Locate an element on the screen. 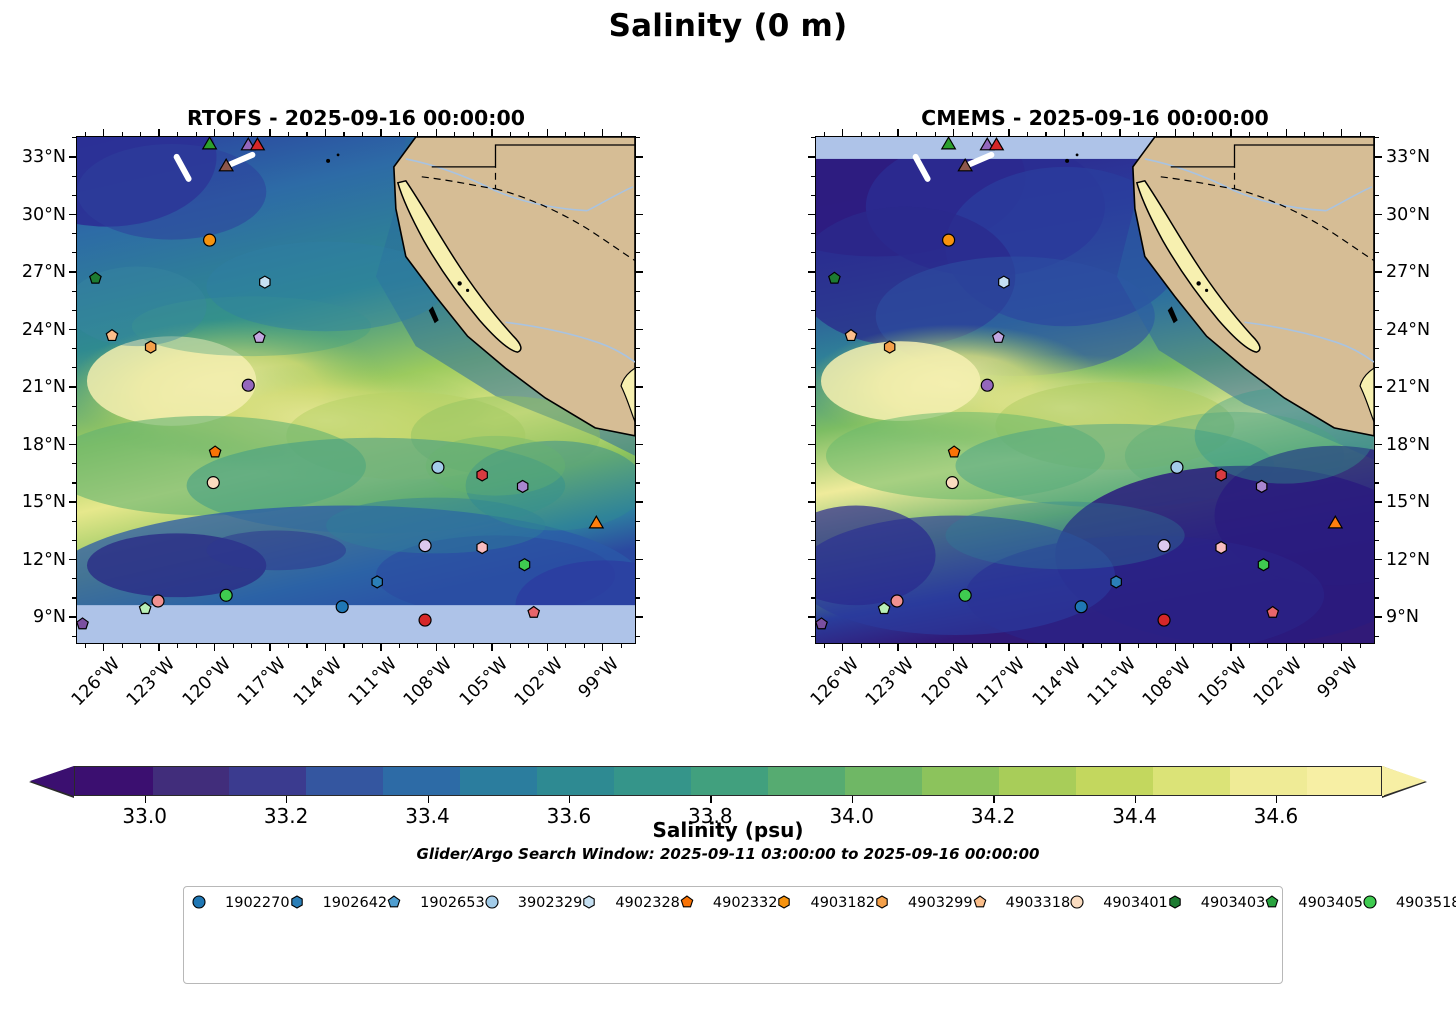 This screenshot has height=1014, width=1456. colorbar-segment is located at coordinates (1344, 781).